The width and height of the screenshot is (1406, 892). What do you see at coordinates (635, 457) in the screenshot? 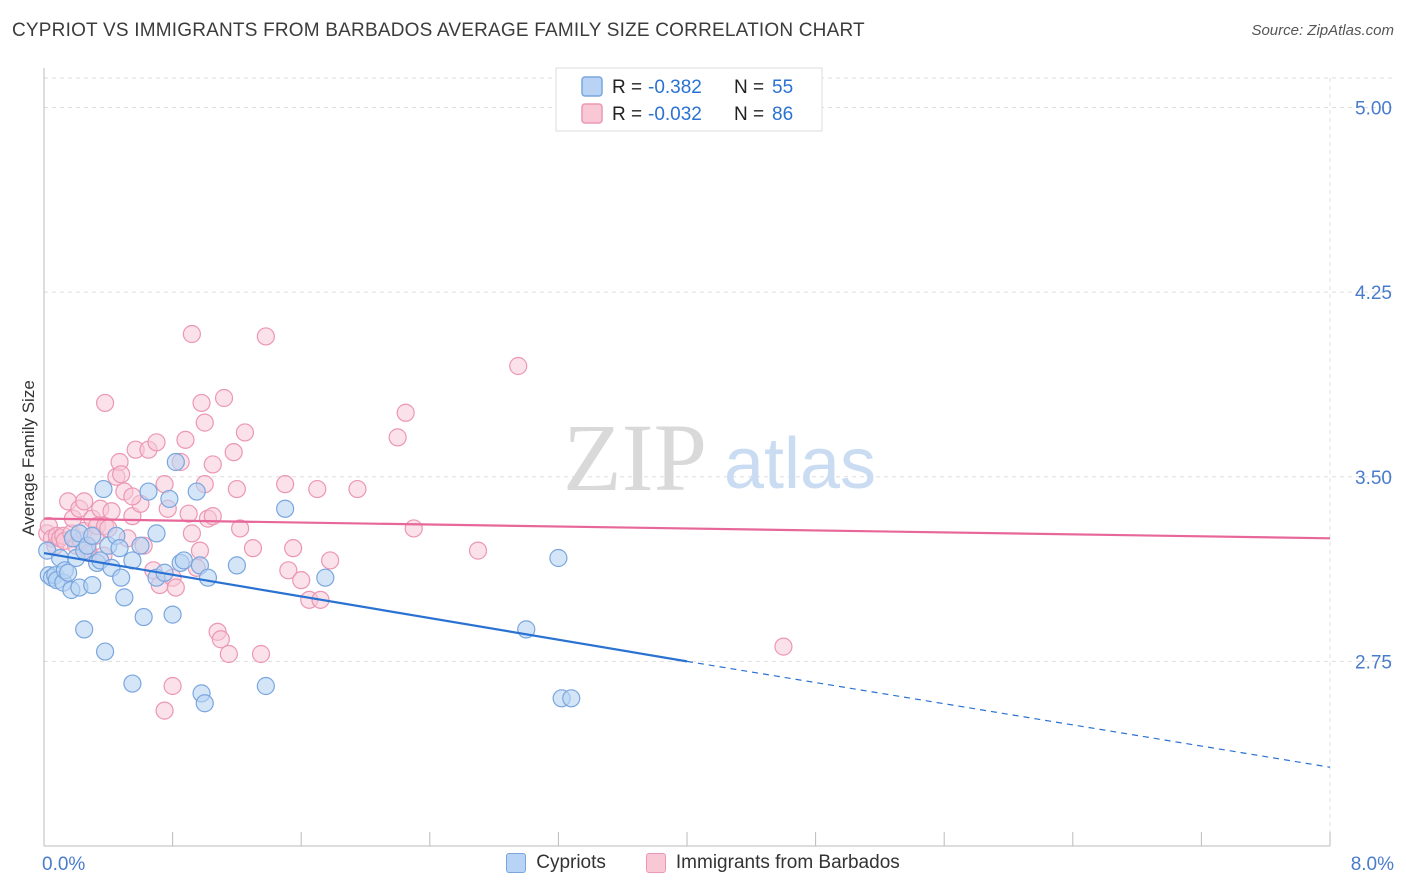
I see `watermark-zip: ZIP` at bounding box center [635, 457].